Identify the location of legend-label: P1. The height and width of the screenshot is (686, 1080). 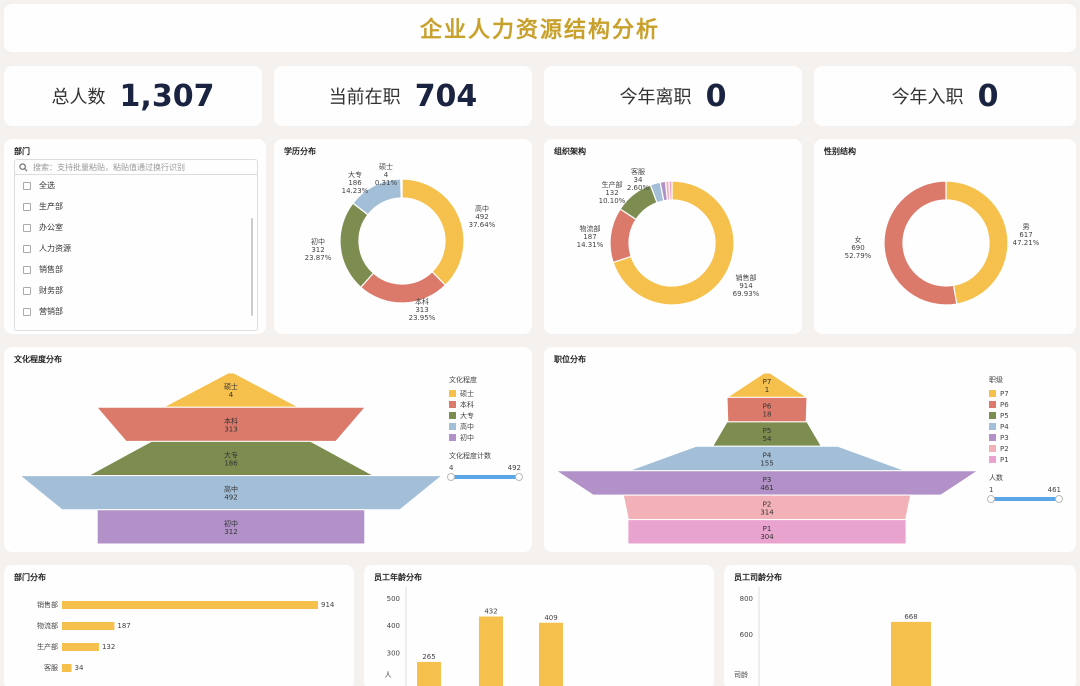
(1004, 459).